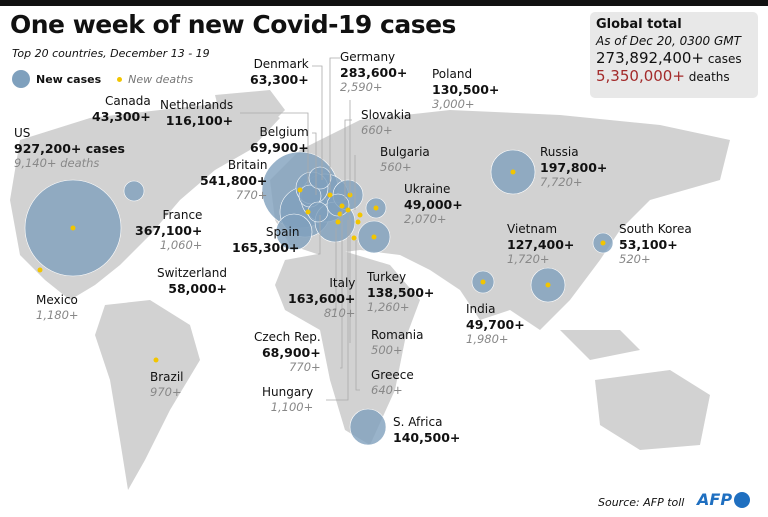 This screenshot has width=768, height=517. I want to click on label-romania: Romania 500+, so click(397, 343).